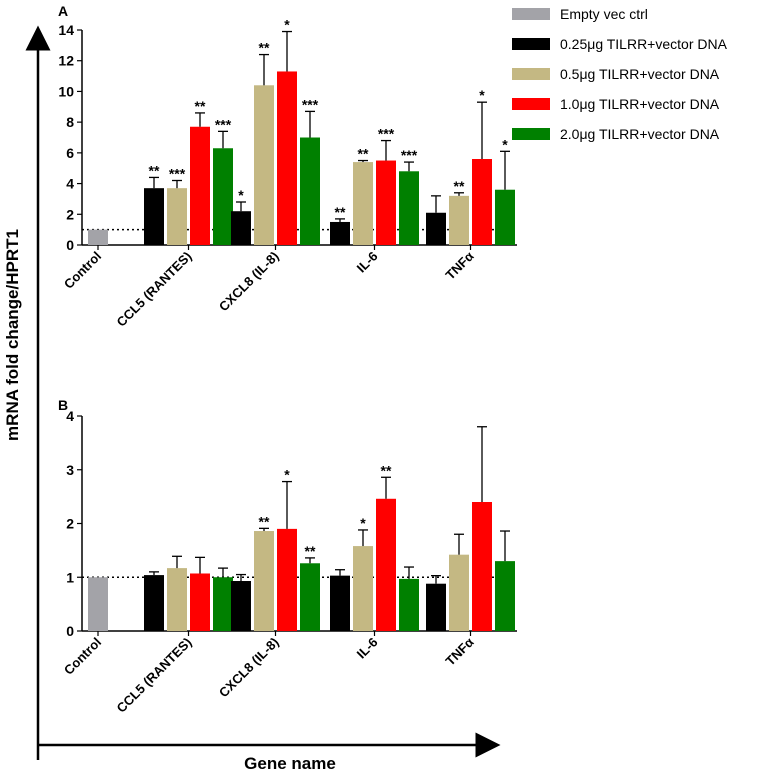  I want to click on panel-a-y-tick-label: 6, so click(70, 153).